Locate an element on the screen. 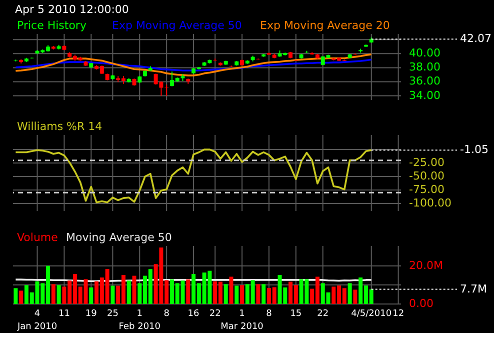 Image resolution: width=500 pixels, height=350 pixels. text: Moving Average 50 is located at coordinates (119, 237).